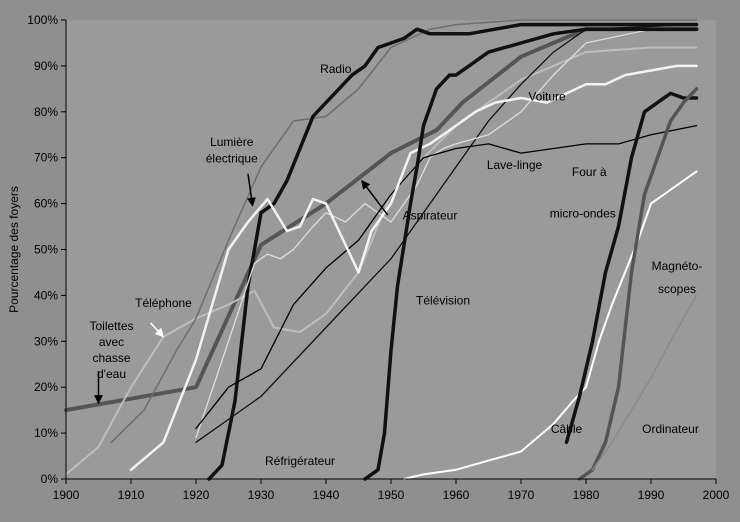 Image resolution: width=740 pixels, height=522 pixels. What do you see at coordinates (46, 66) in the screenshot?
I see `y-tick-label: 90%` at bounding box center [46, 66].